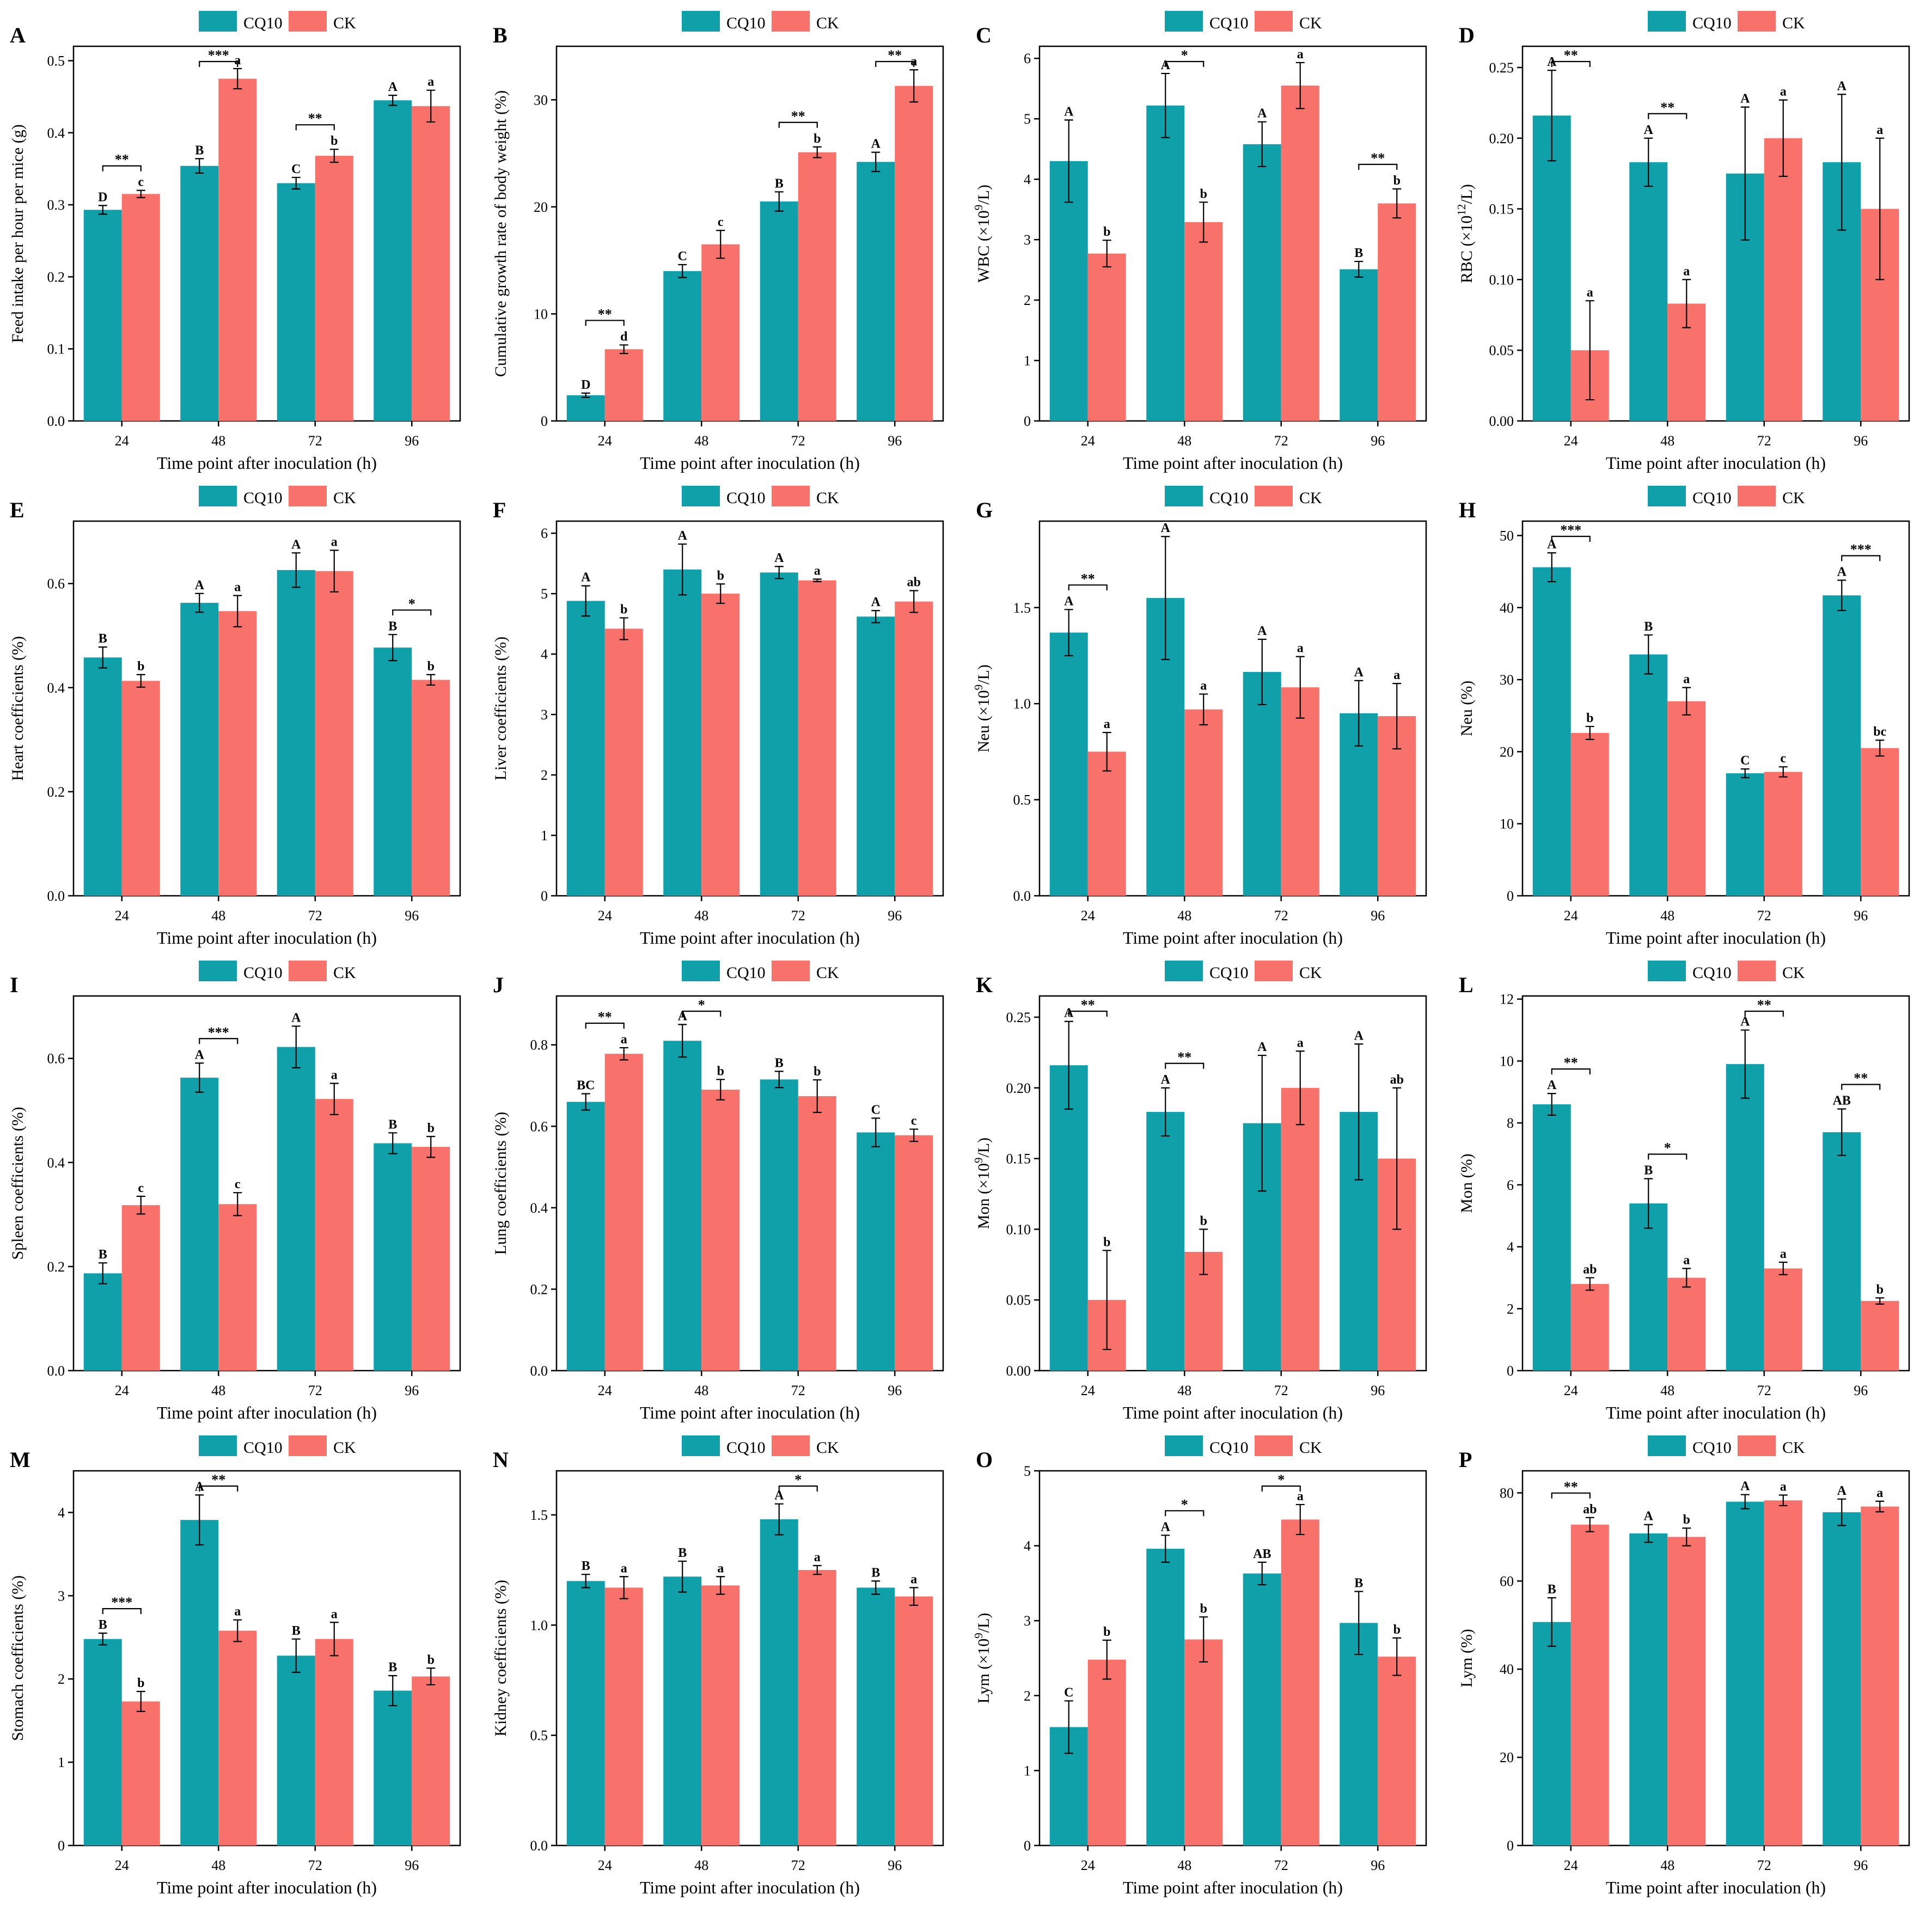 The height and width of the screenshot is (1913, 1932). What do you see at coordinates (1745, 761) in the screenshot?
I see `group-letter: C` at bounding box center [1745, 761].